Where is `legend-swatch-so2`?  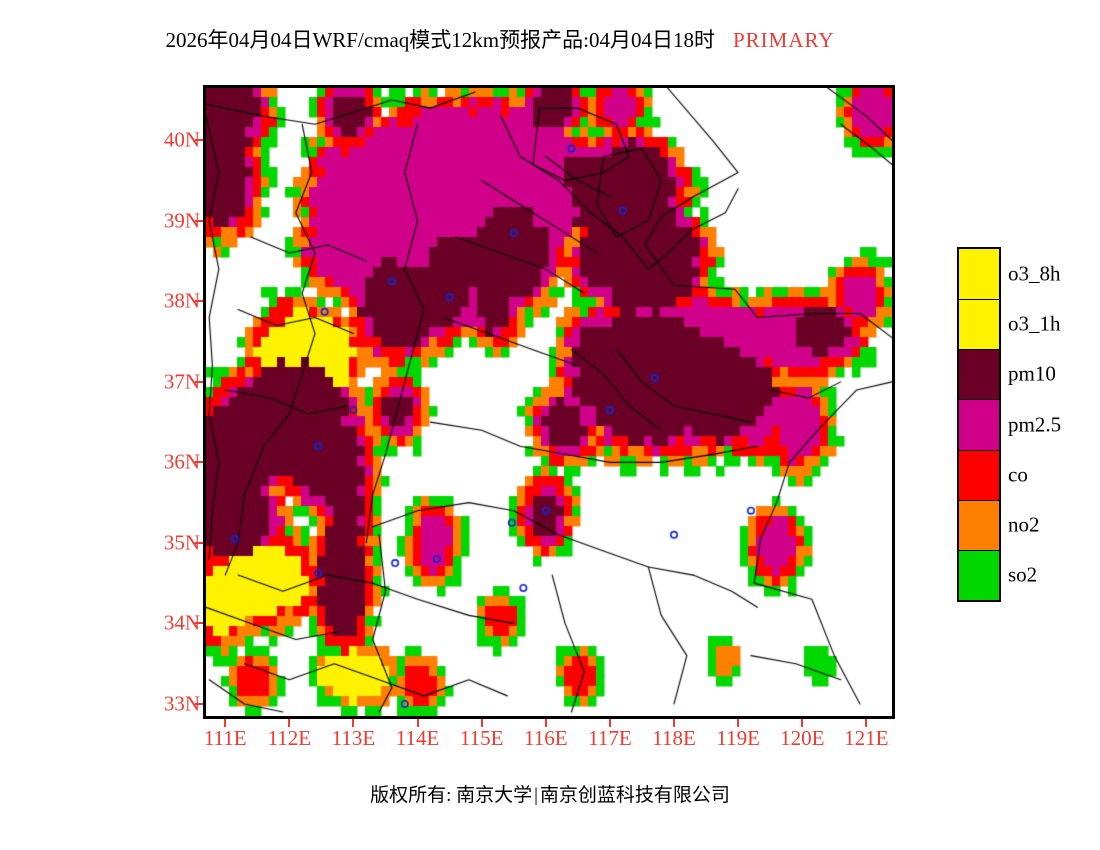
legend-swatch-so2 is located at coordinates (979, 574).